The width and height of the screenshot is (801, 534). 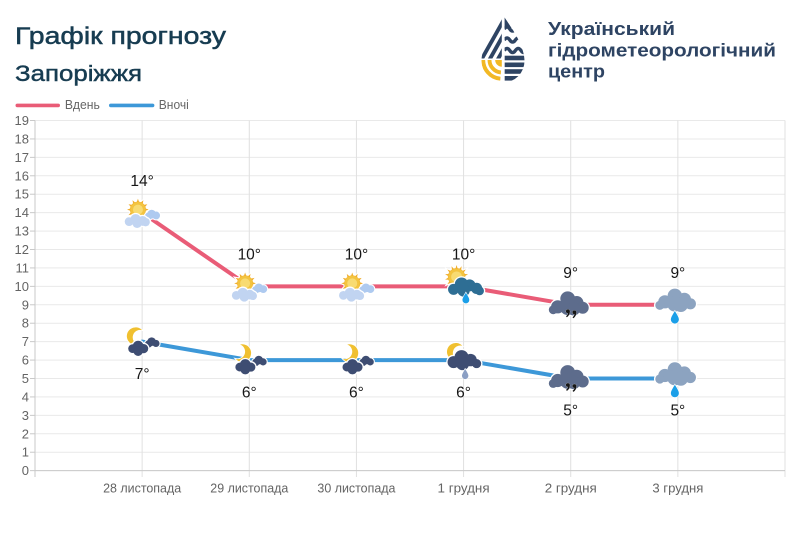 I want to click on svg-text: 28 листопада, so click(x=142, y=488).